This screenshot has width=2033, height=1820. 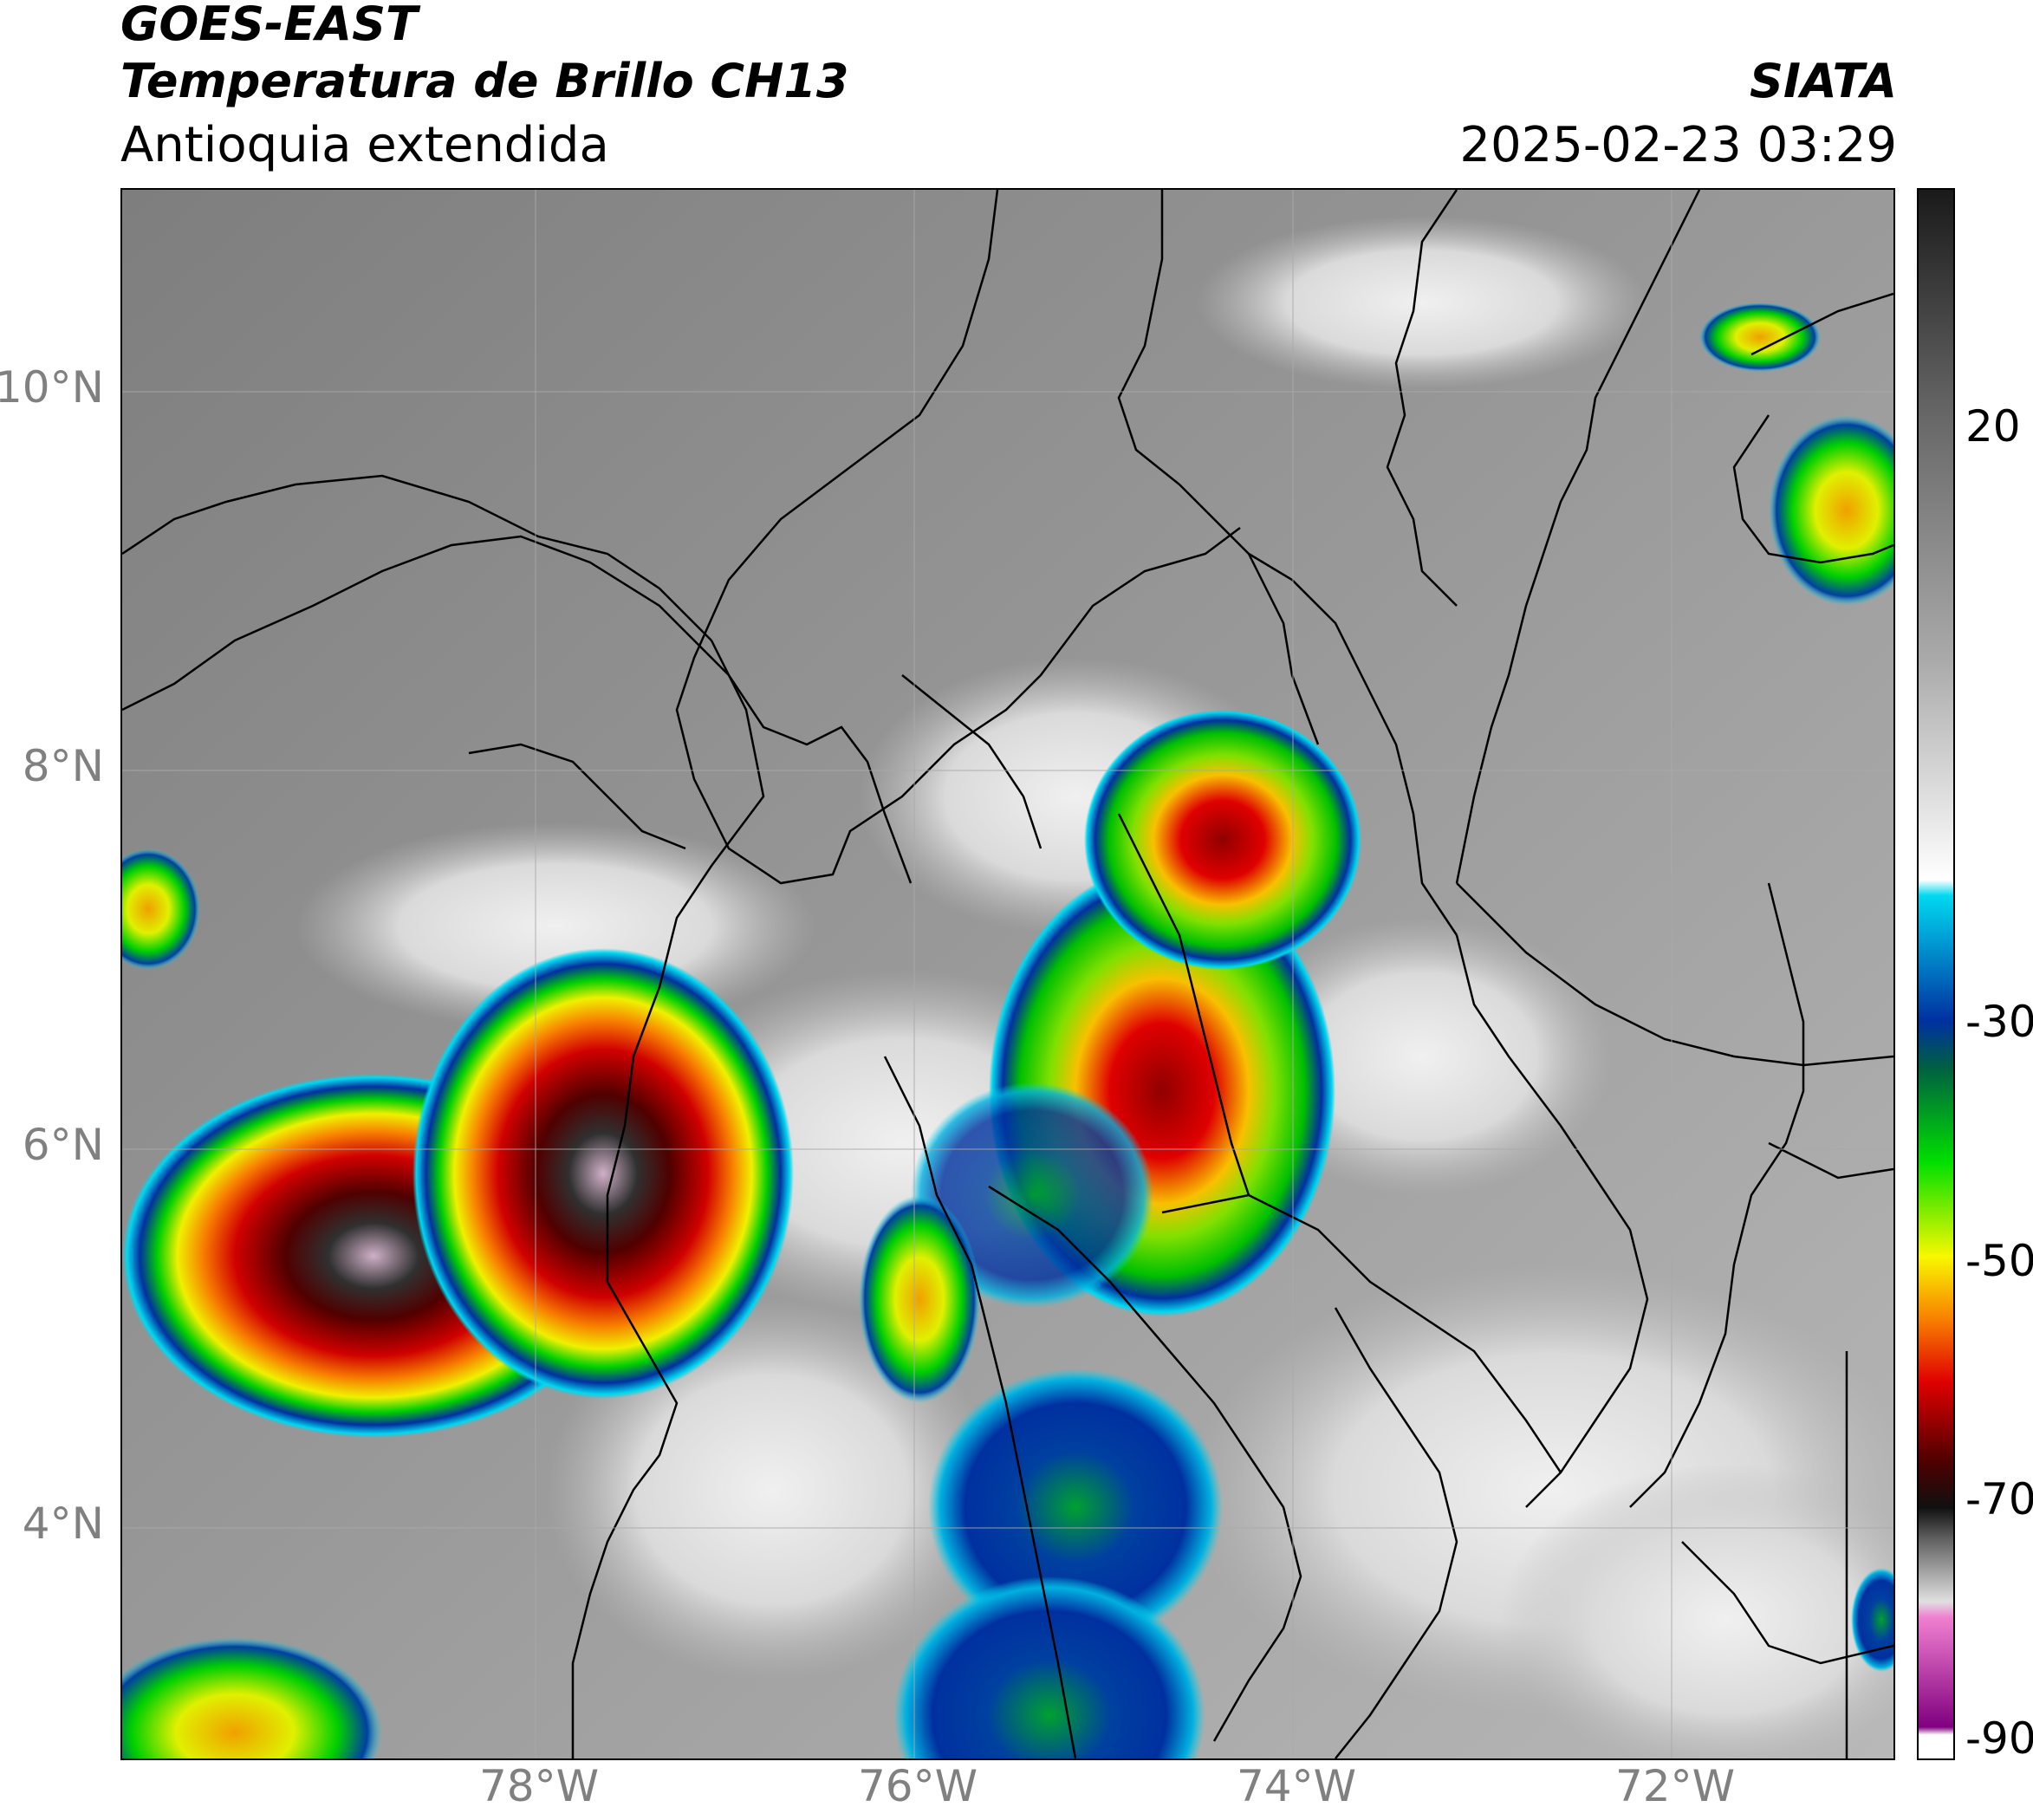 I want to click on satellite-title: GOES-EAST, so click(x=269, y=25).